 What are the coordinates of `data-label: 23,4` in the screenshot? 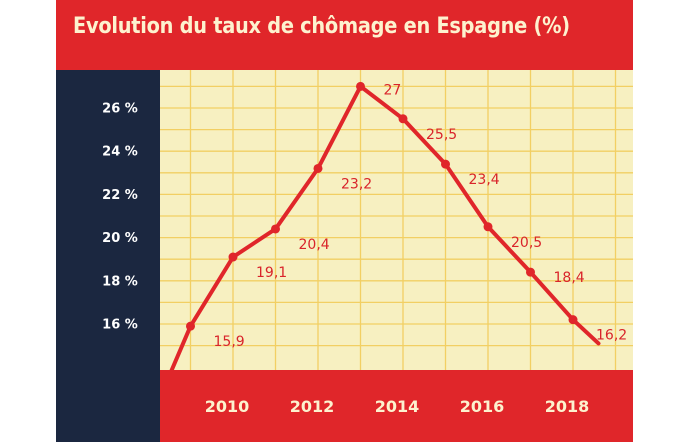 It's located at (484, 180).